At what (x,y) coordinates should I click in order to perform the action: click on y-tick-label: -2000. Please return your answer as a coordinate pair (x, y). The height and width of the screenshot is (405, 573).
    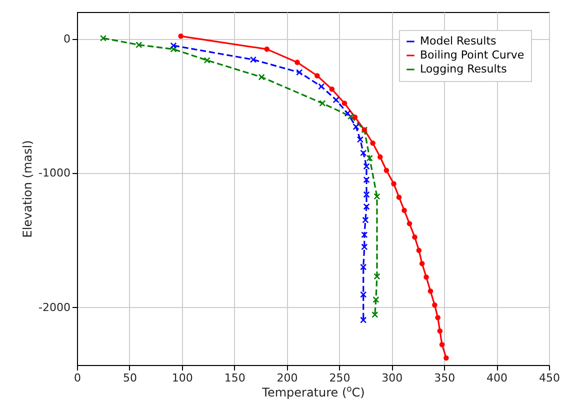
    Looking at the image, I should click on (54, 307).